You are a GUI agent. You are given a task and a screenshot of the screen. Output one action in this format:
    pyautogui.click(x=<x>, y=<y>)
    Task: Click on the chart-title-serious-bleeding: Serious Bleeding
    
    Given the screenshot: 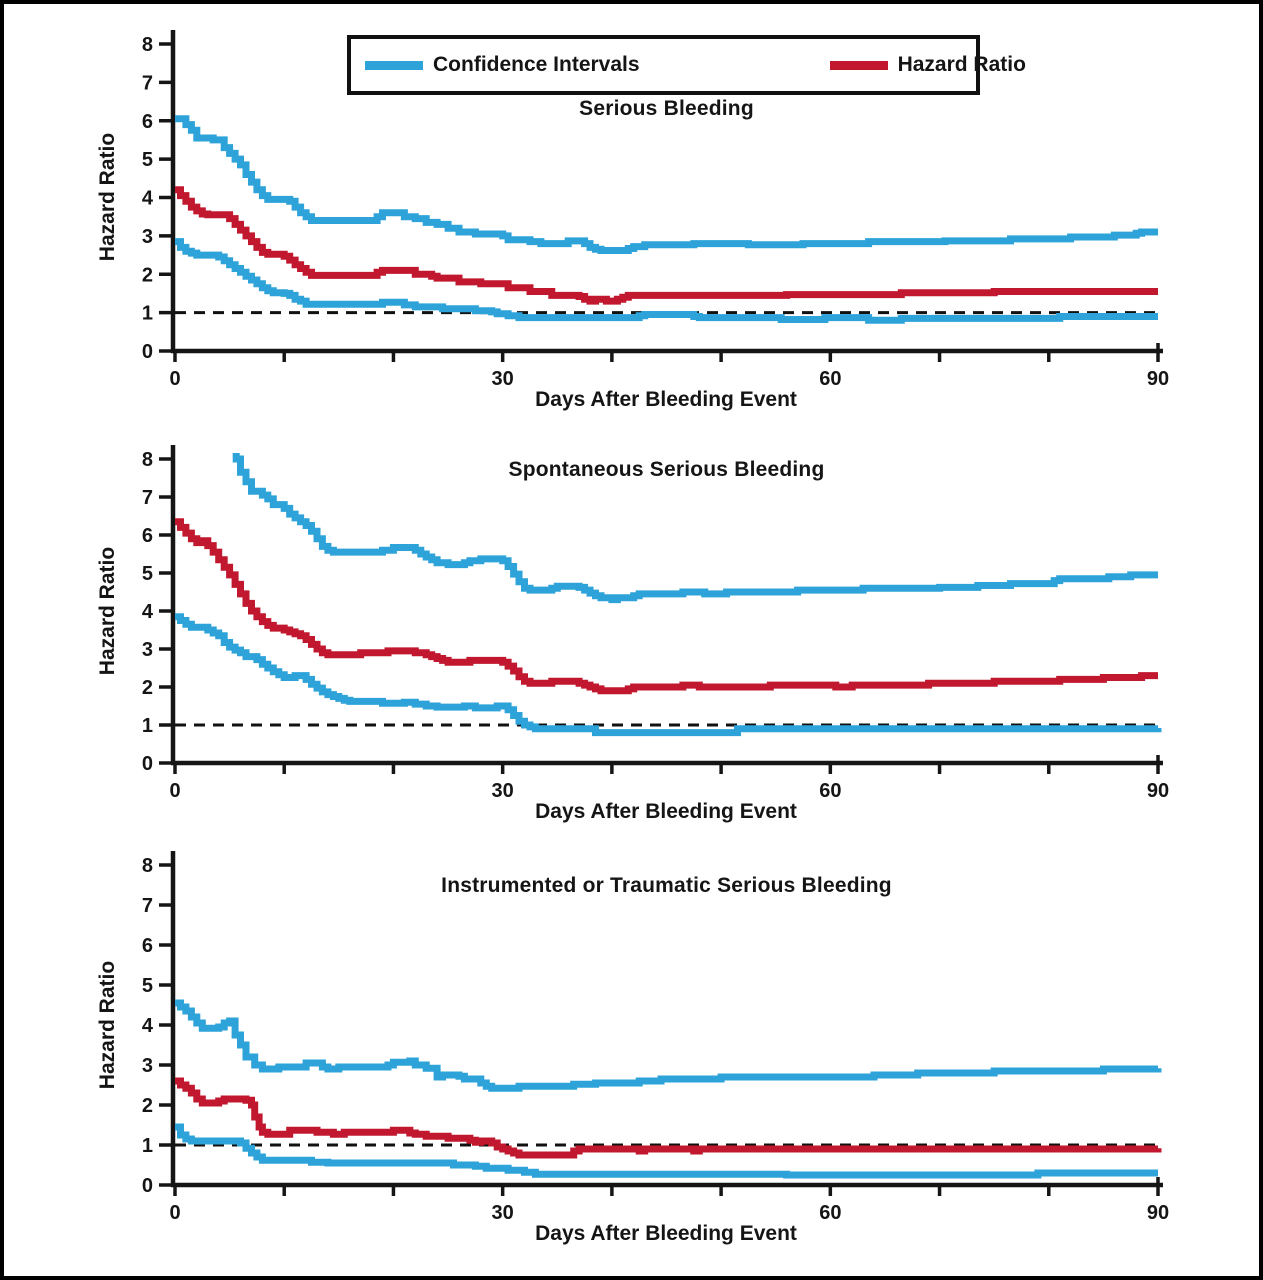 What is the action you would take?
    pyautogui.click(x=666, y=108)
    